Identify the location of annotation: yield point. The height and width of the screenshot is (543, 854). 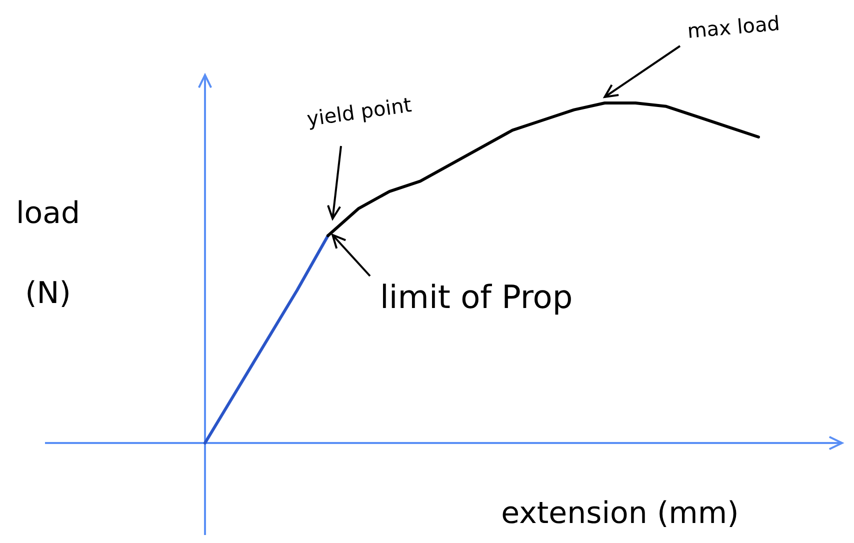
(359, 111).